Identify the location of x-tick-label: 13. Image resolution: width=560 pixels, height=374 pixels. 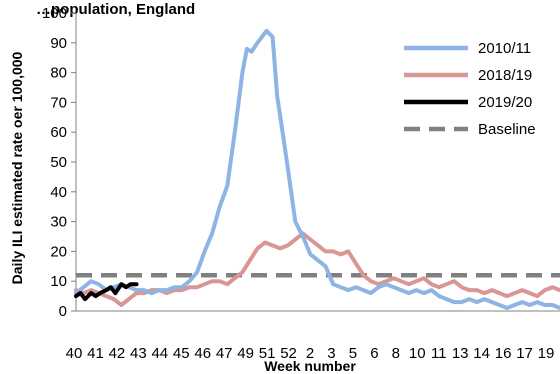
(460, 353).